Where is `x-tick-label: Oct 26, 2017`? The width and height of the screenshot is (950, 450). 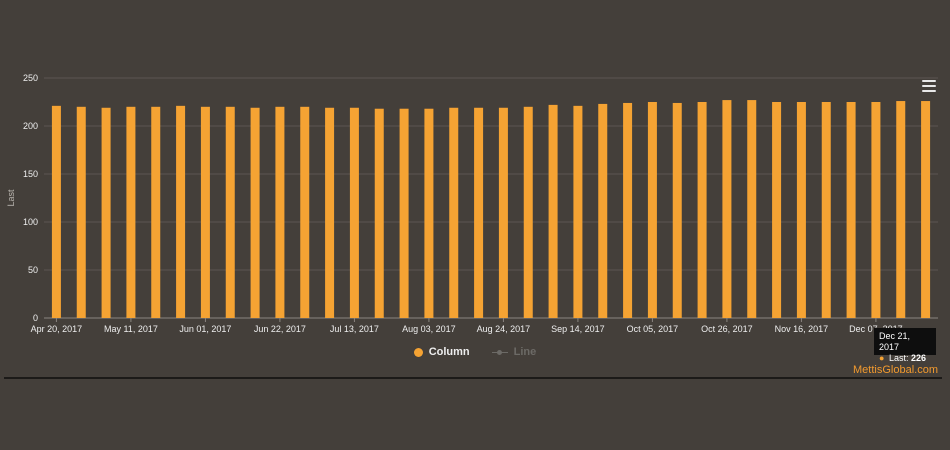 x-tick-label: Oct 26, 2017 is located at coordinates (727, 329).